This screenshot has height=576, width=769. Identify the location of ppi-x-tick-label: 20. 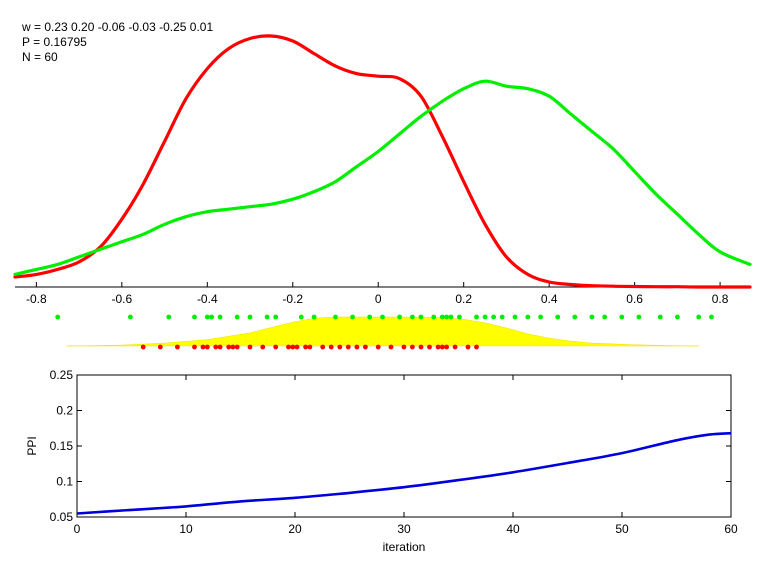
(295, 529).